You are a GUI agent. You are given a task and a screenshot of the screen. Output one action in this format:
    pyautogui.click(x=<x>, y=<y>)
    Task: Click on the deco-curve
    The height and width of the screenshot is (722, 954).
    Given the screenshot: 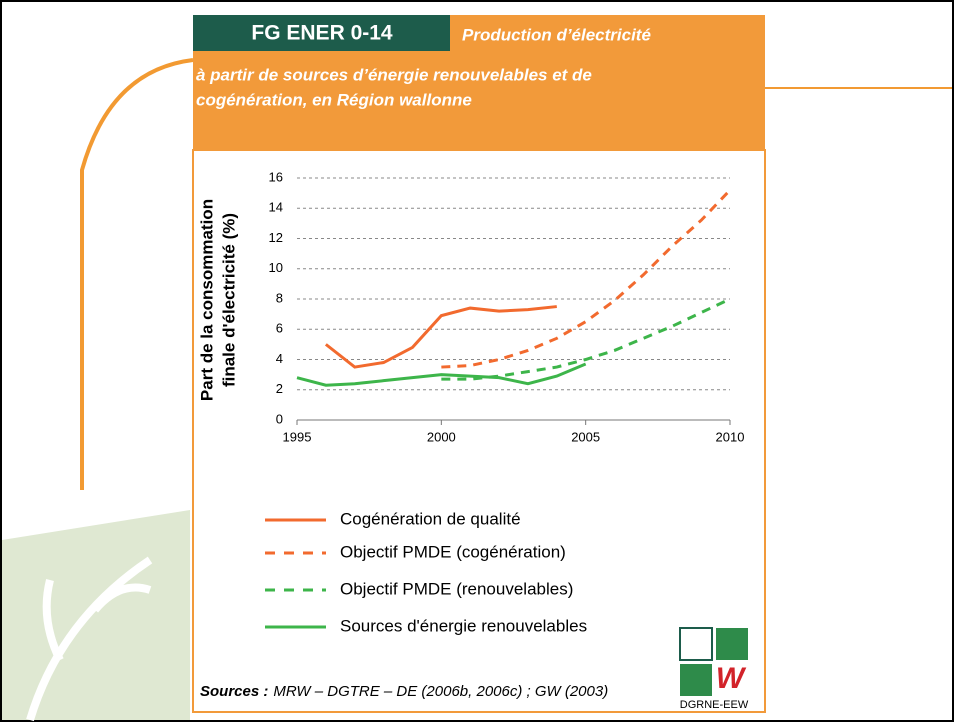 What is the action you would take?
    pyautogui.click(x=137, y=274)
    